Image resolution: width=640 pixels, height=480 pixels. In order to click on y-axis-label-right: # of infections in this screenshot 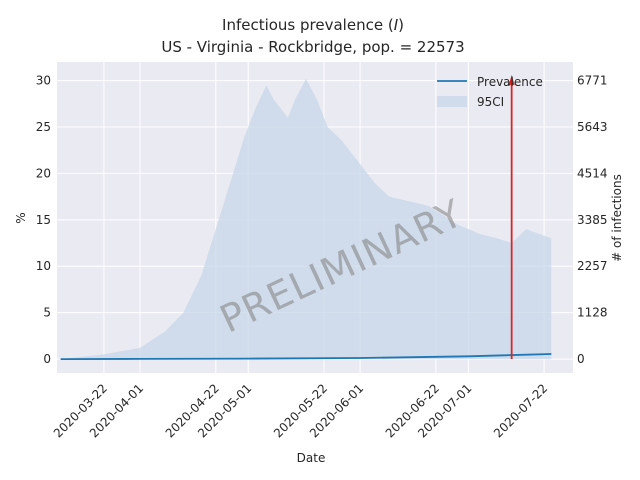, I will do `click(617, 218)`.